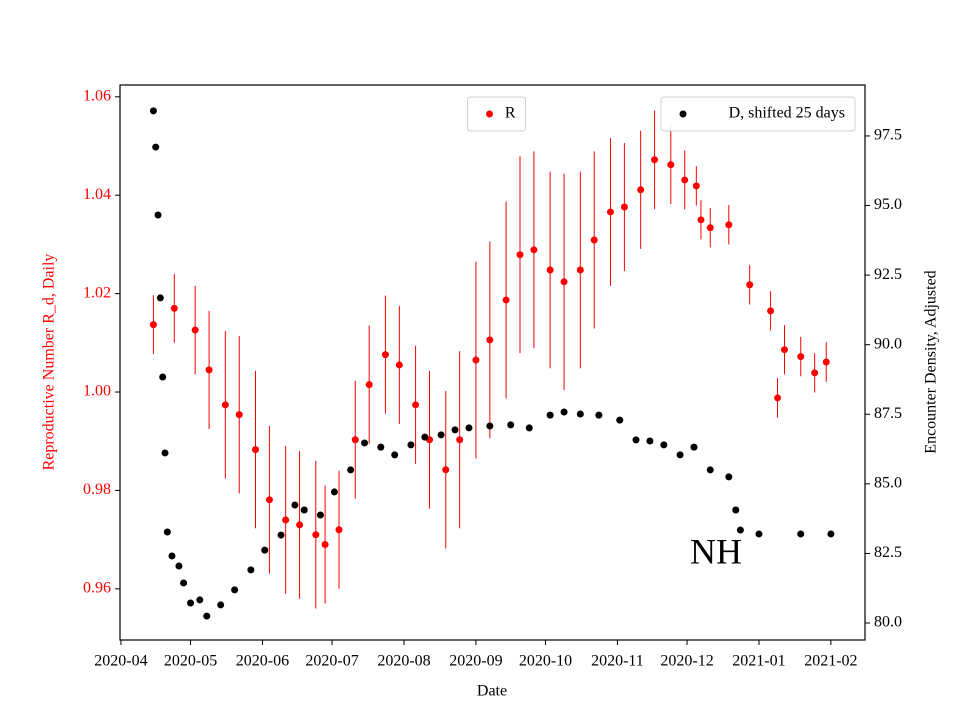  What do you see at coordinates (787, 113) in the screenshot?
I see `legend-label: D, shifted 25 days` at bounding box center [787, 113].